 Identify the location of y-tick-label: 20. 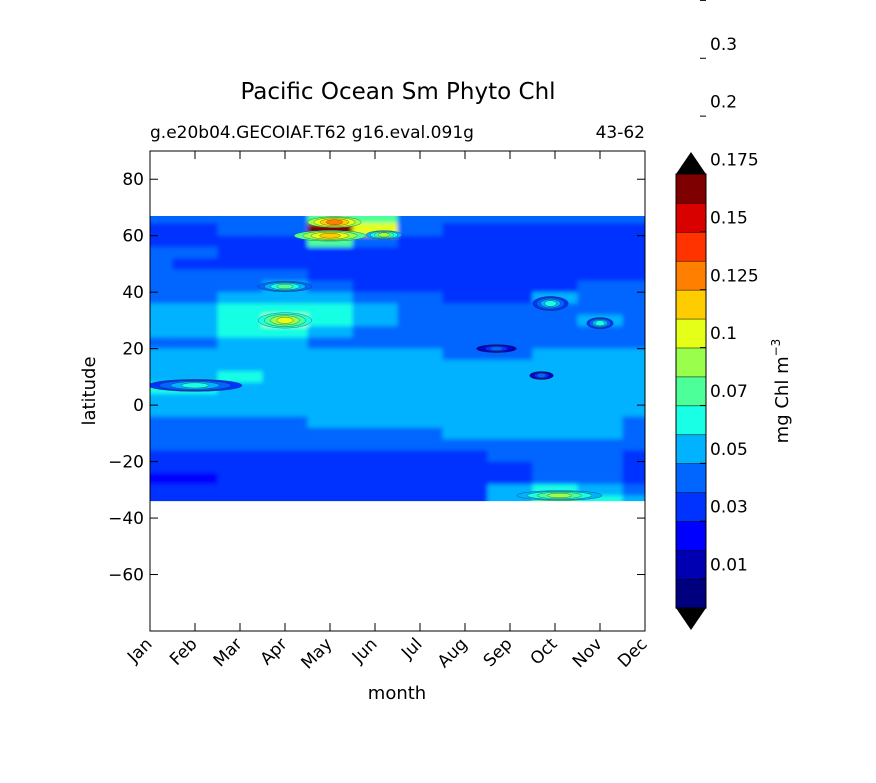
(133, 350).